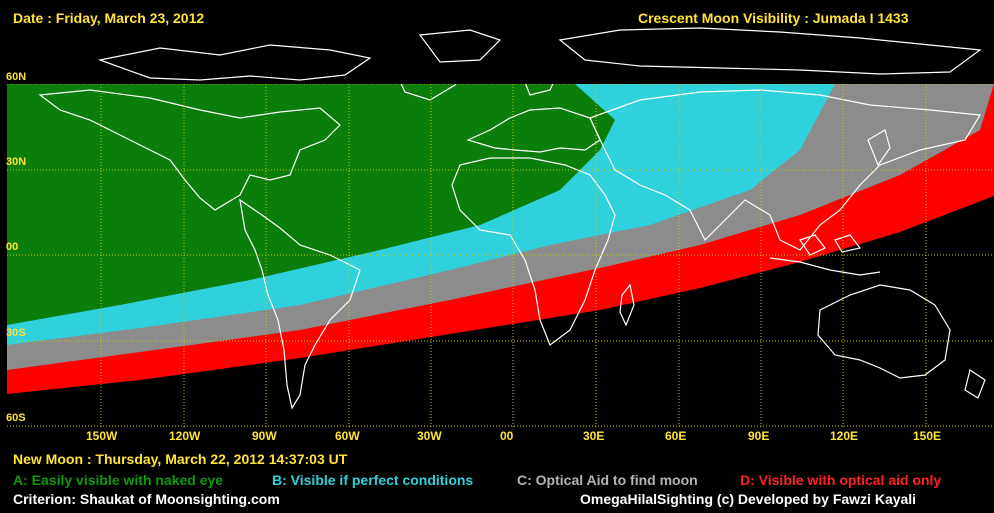  Describe the element at coordinates (844, 436) in the screenshot. I see `lon-label-120e: 120E` at that location.